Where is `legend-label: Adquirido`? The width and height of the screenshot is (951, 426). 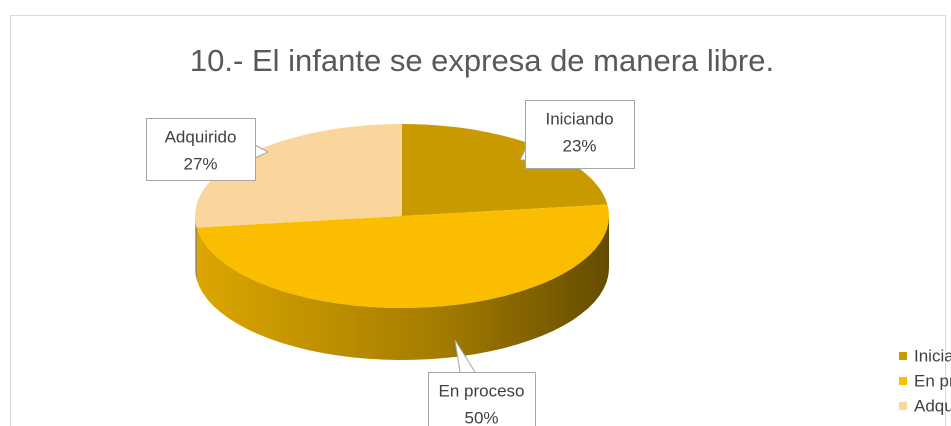
legend-label: Adquirido is located at coordinates (932, 405).